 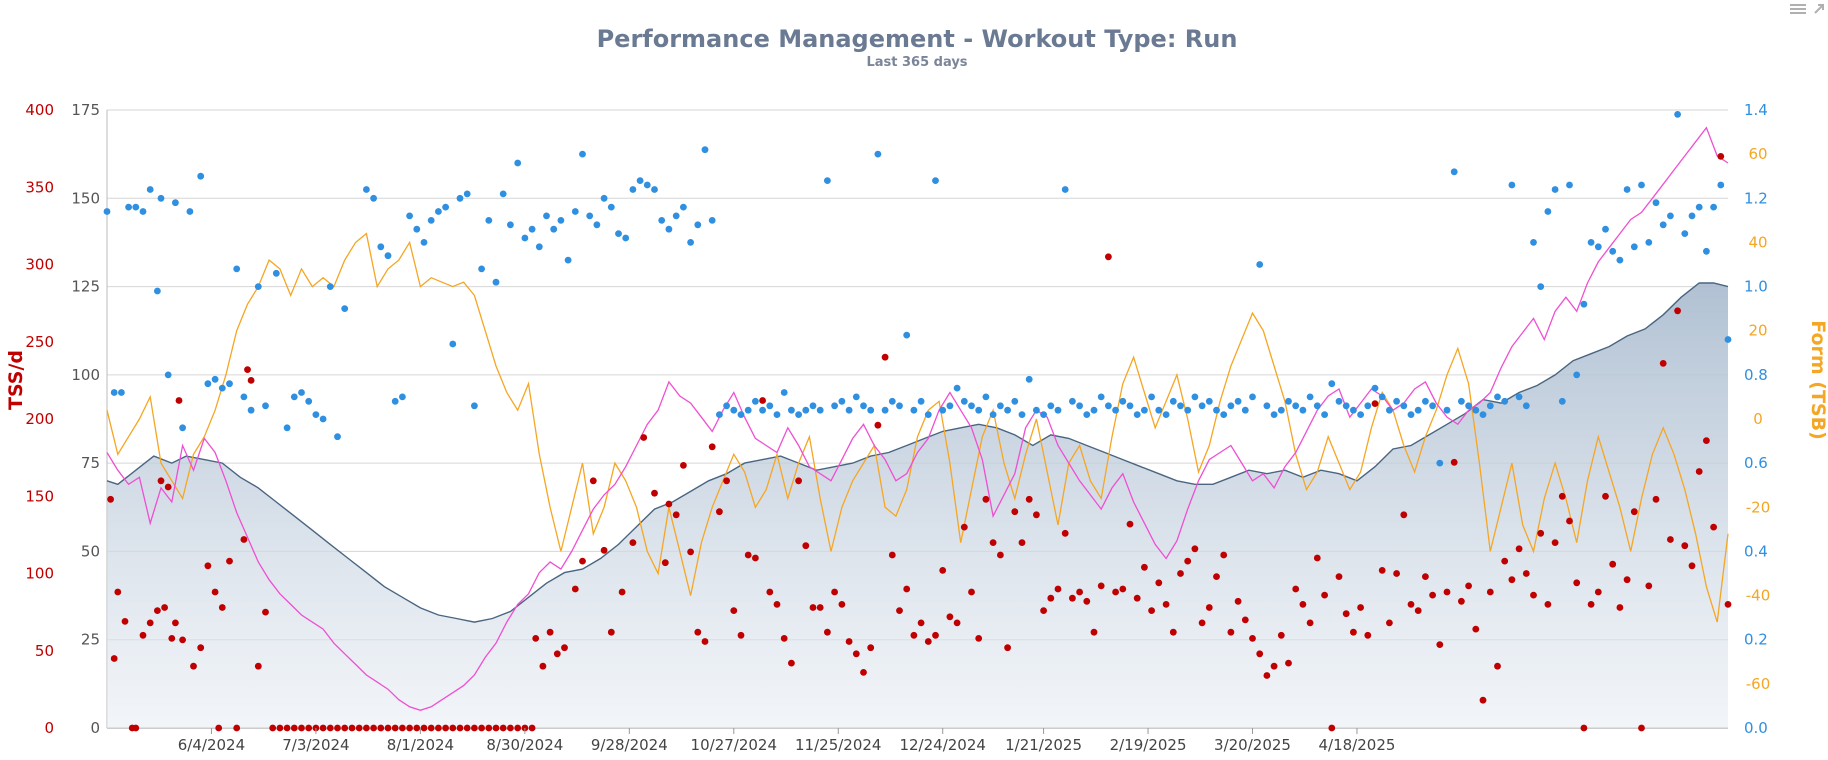 What do you see at coordinates (44, 651) in the screenshot?
I see `tss-tick-label: 50` at bounding box center [44, 651].